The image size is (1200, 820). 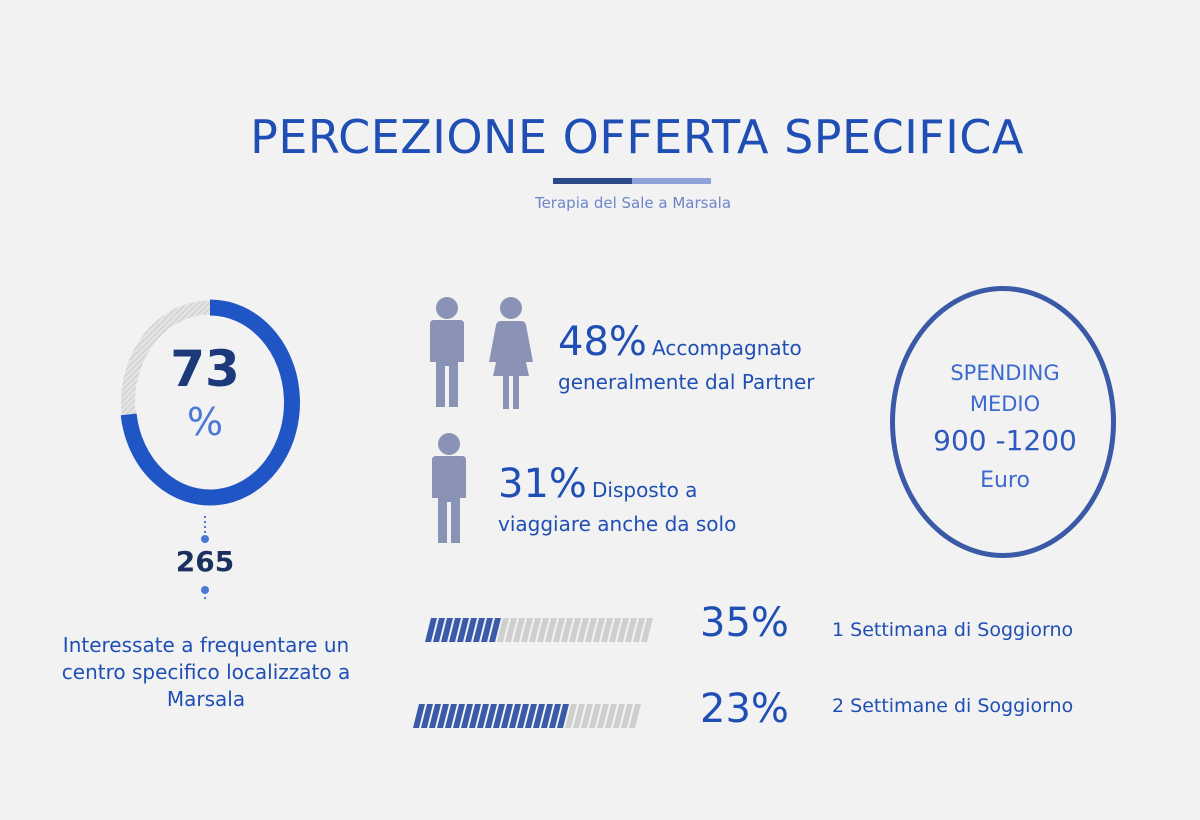 I want to click on spending-label: SPENDING MEDIO, so click(x=1005, y=389).